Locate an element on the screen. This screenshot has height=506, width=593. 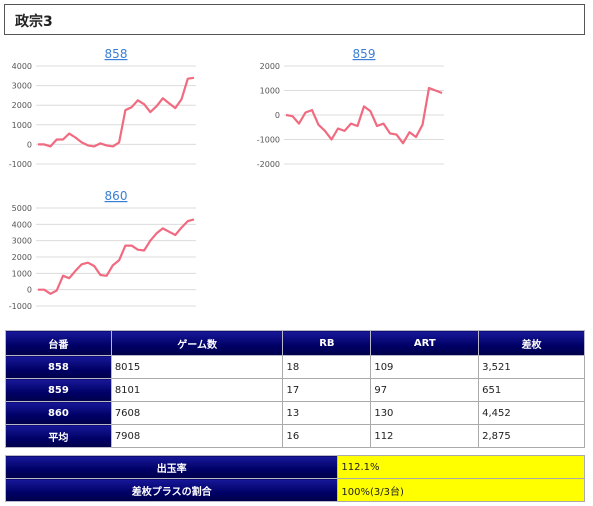
row-games: 7908 is located at coordinates (197, 436).